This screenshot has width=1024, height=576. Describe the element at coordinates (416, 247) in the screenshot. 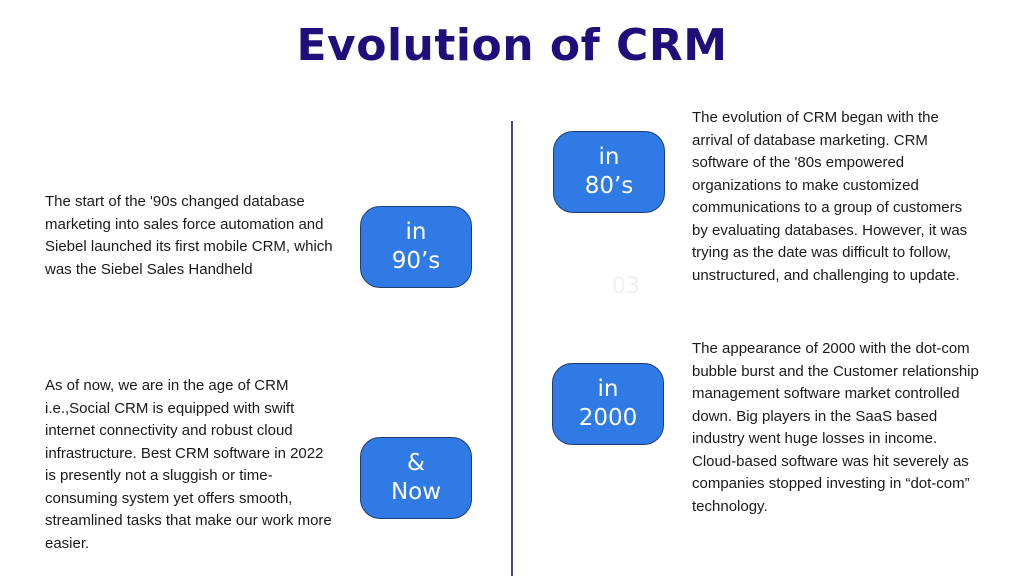

I see `era-badge-90s: in 90’s` at that location.